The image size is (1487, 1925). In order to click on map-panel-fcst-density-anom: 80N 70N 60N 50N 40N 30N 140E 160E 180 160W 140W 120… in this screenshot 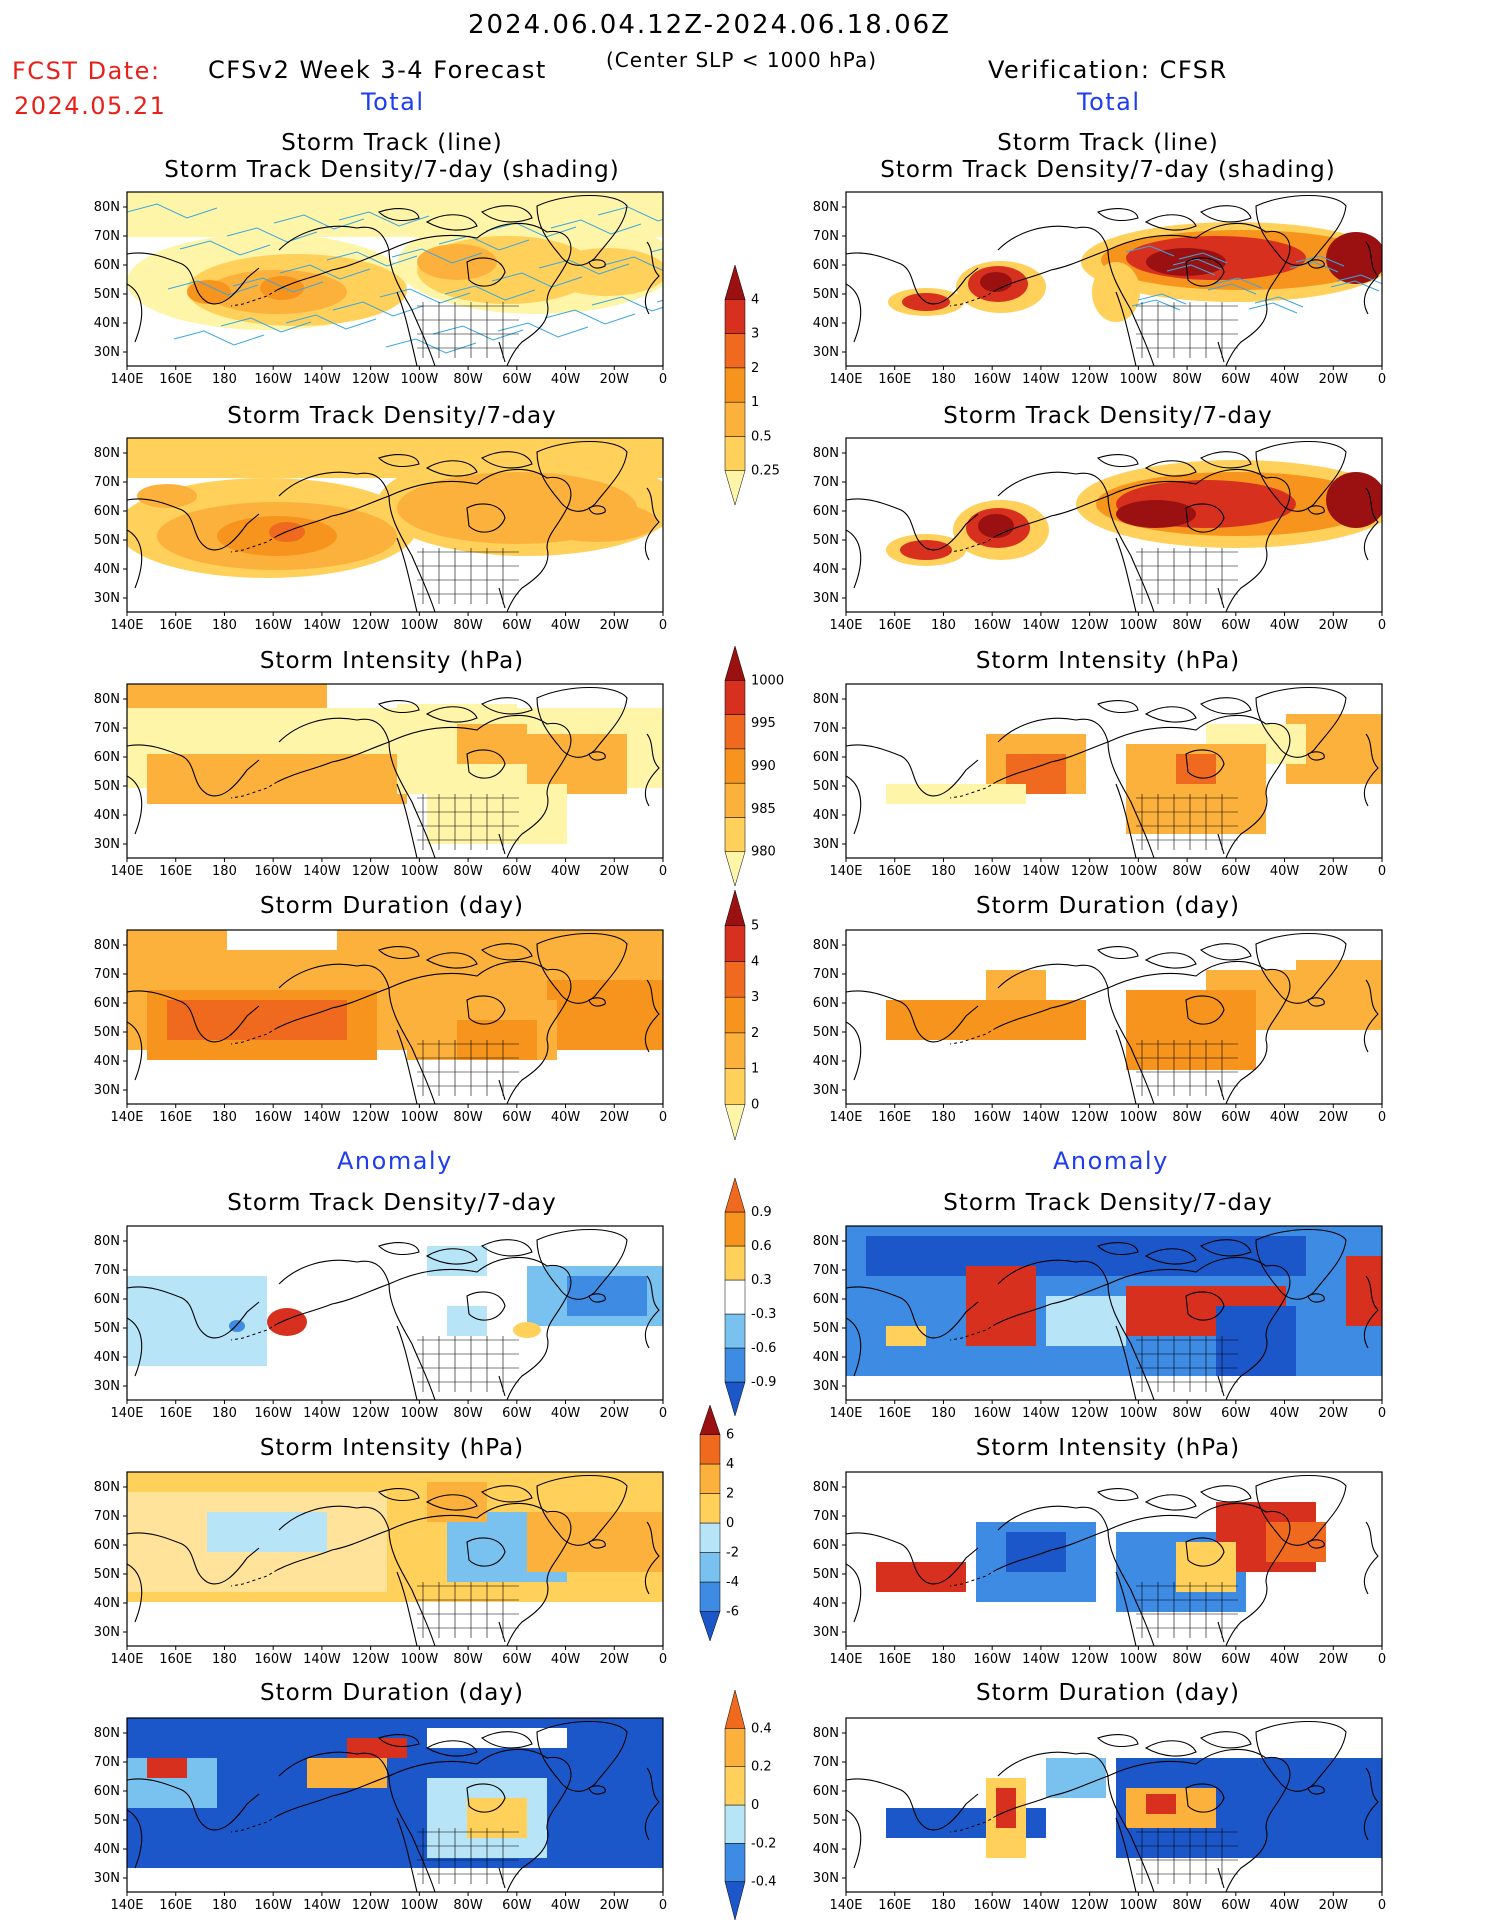, I will do `click(380, 1323)`.